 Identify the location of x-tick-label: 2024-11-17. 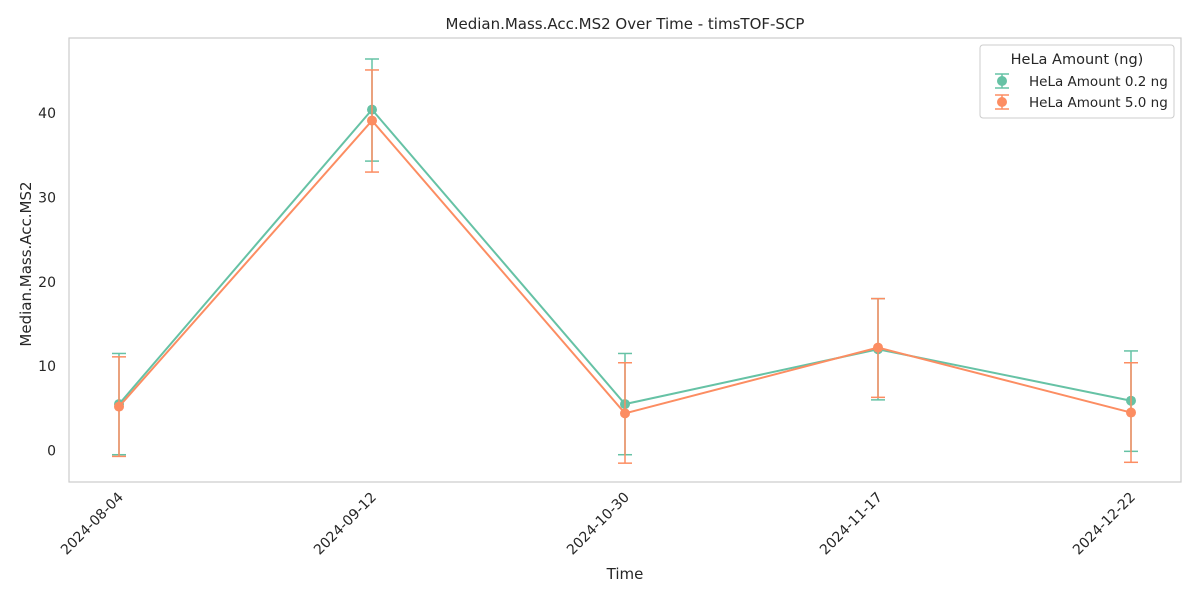
(851, 524).